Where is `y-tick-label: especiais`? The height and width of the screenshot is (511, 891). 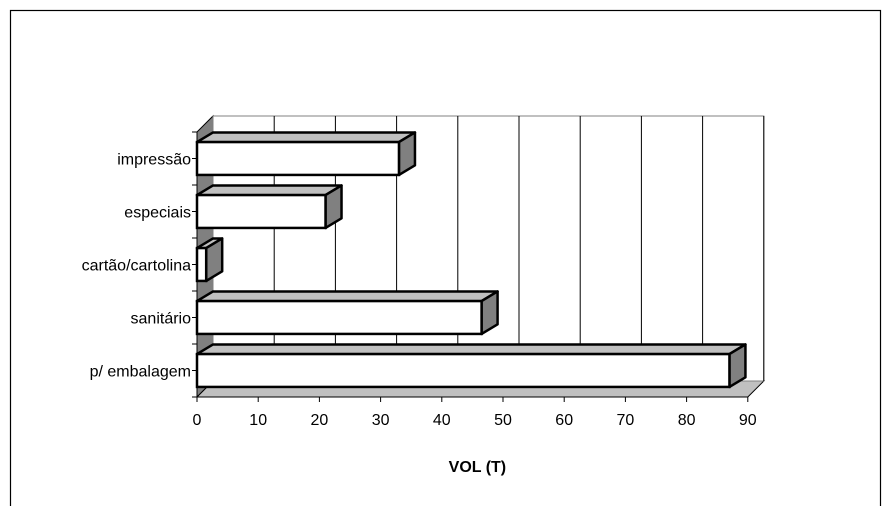 y-tick-label: especiais is located at coordinates (157, 213).